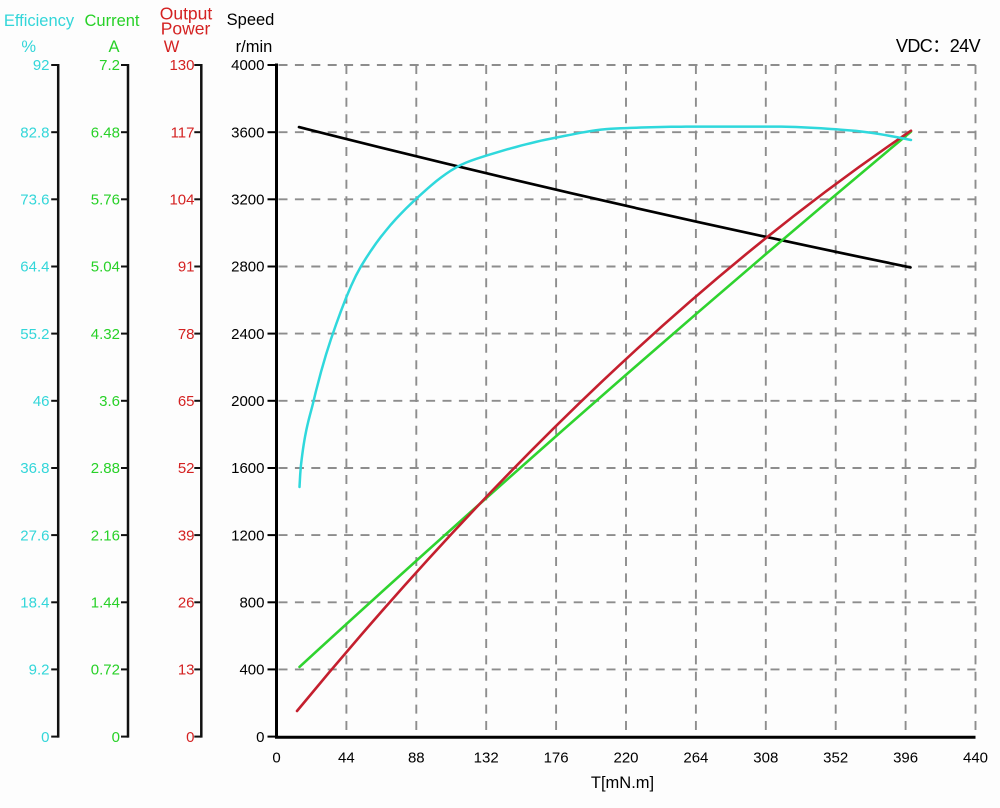 The height and width of the screenshot is (808, 1000). What do you see at coordinates (247, 132) in the screenshot?
I see `svg-text: 3600` at bounding box center [247, 132].